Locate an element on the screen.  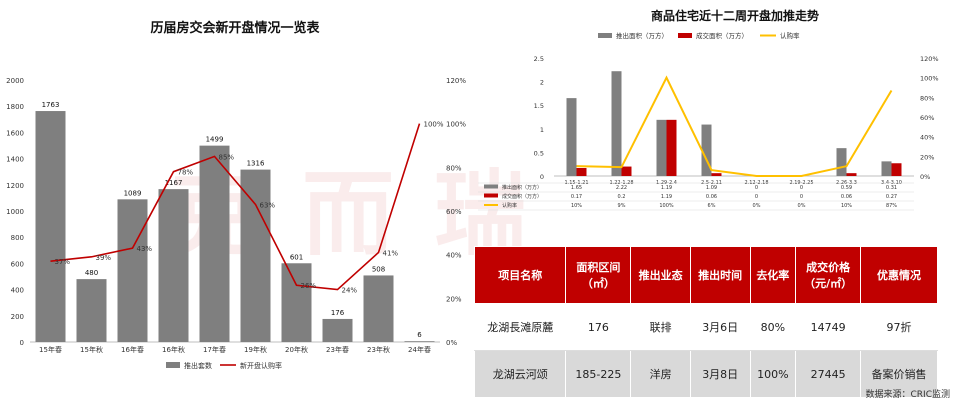
data-table-cell: 1.65 is located at coordinates (576, 188).